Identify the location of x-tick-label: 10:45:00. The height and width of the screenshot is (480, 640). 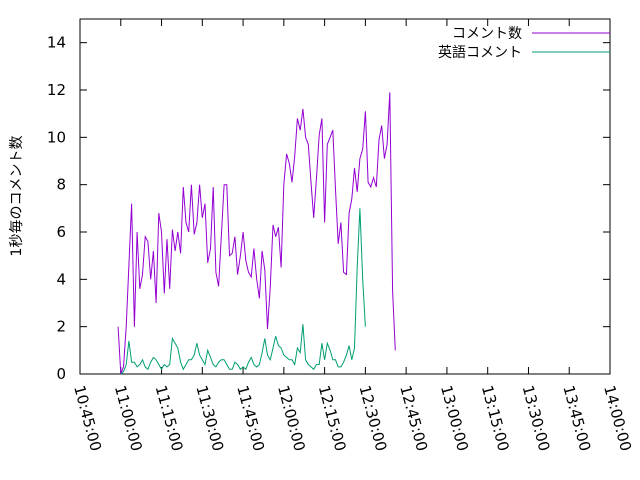
(87, 418).